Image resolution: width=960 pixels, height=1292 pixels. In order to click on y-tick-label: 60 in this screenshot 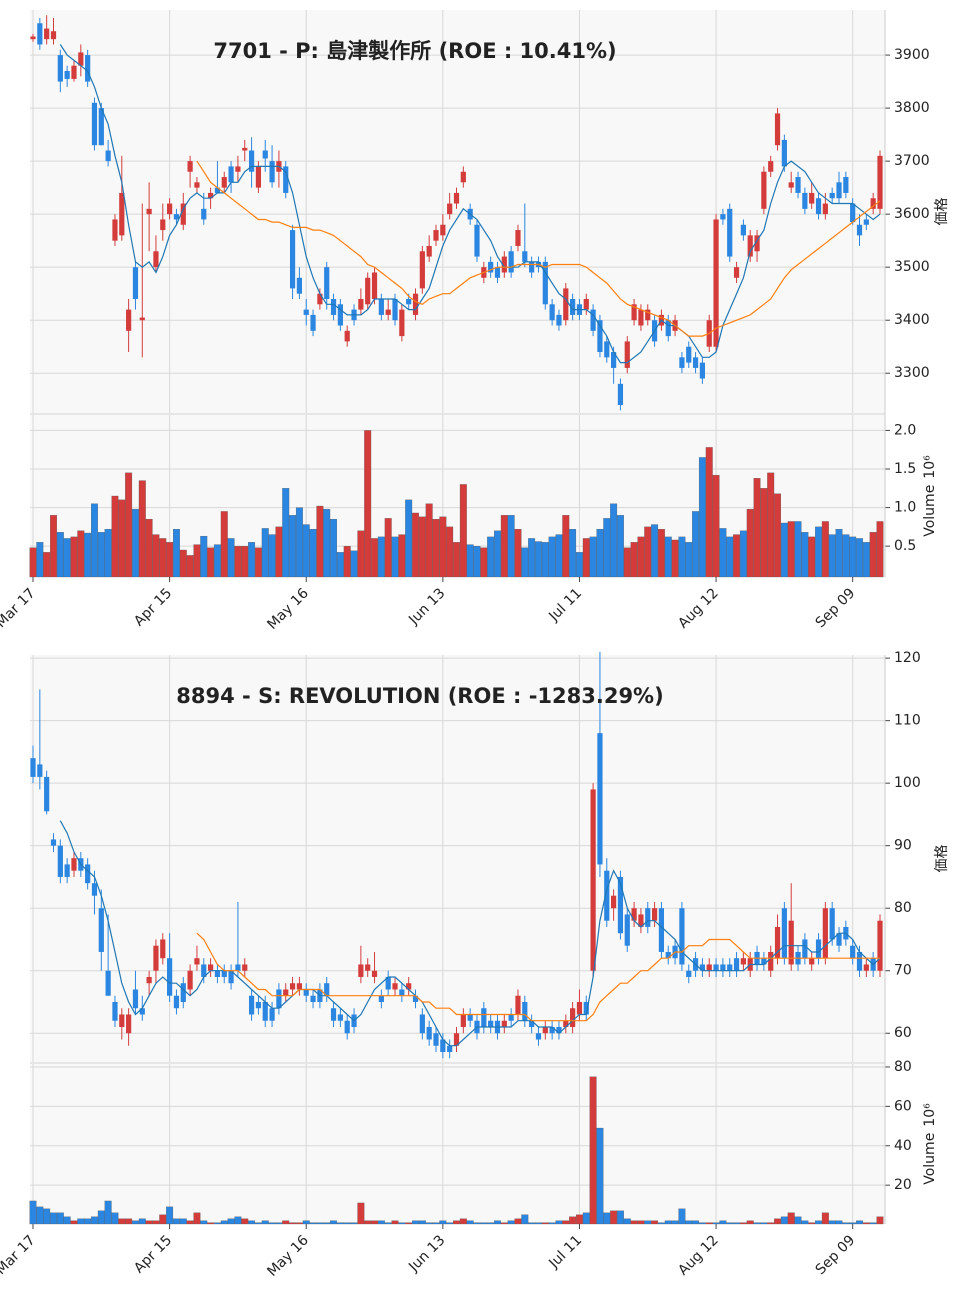, I will do `click(903, 1033)`.